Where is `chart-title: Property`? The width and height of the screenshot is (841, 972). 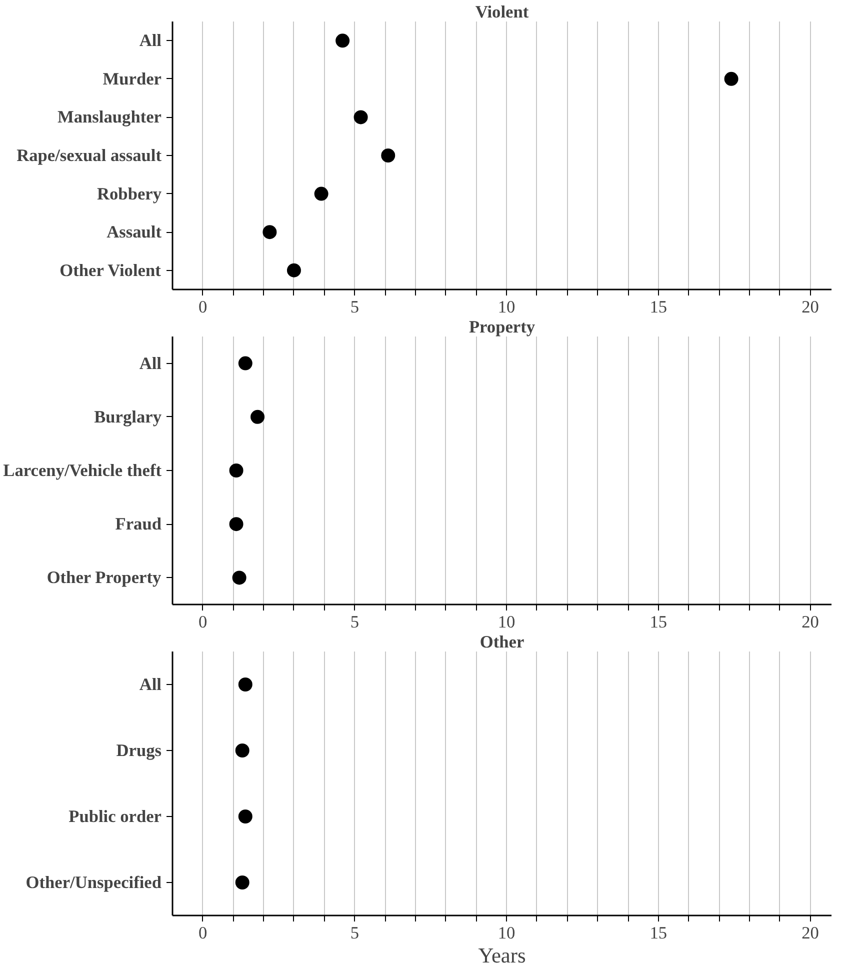
chart-title: Property is located at coordinates (502, 327).